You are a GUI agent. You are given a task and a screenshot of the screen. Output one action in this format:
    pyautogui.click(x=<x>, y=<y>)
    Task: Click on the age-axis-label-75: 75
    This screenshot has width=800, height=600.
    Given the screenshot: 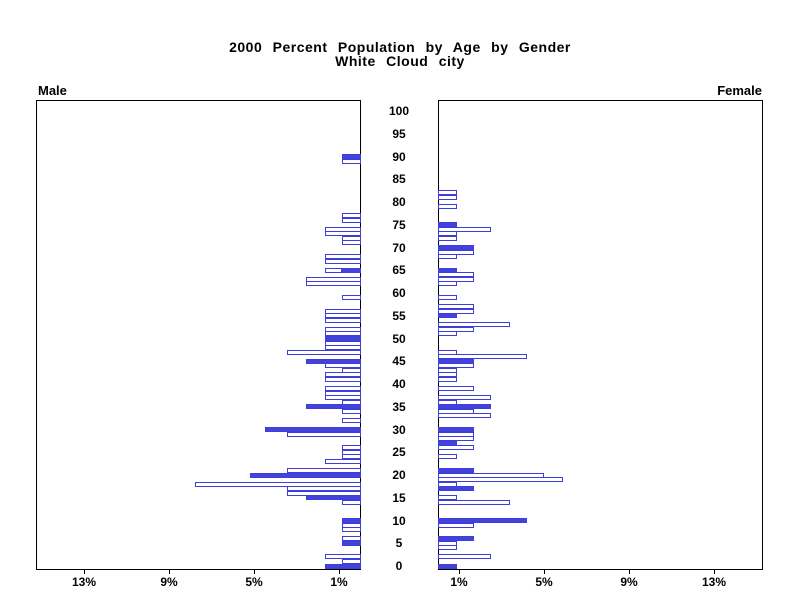 What is the action you would take?
    pyautogui.click(x=399, y=225)
    